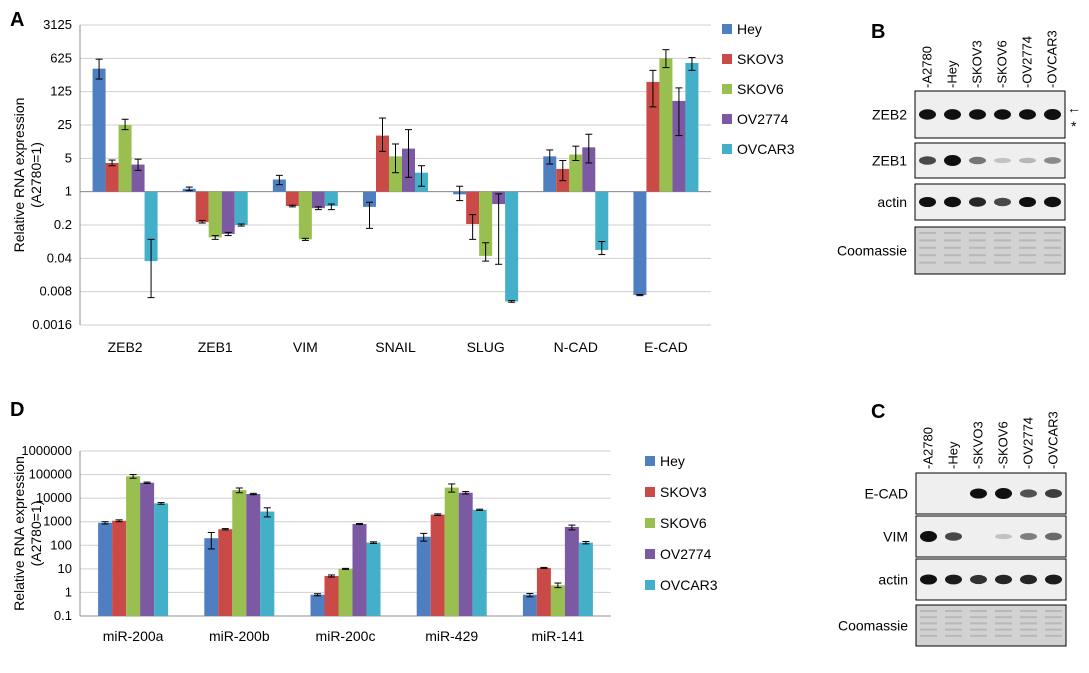  What do you see at coordinates (345, 592) in the screenshot?
I see `bar-skov6-mir-200c` at bounding box center [345, 592].